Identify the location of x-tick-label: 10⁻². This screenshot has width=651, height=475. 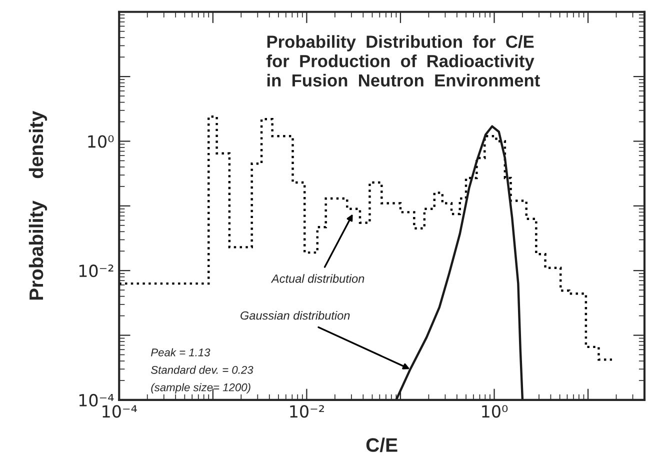
(307, 411).